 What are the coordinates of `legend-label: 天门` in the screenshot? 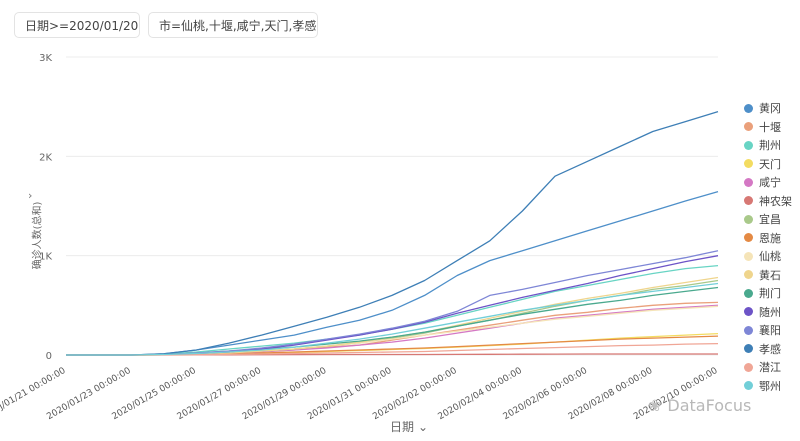 It's located at (770, 164).